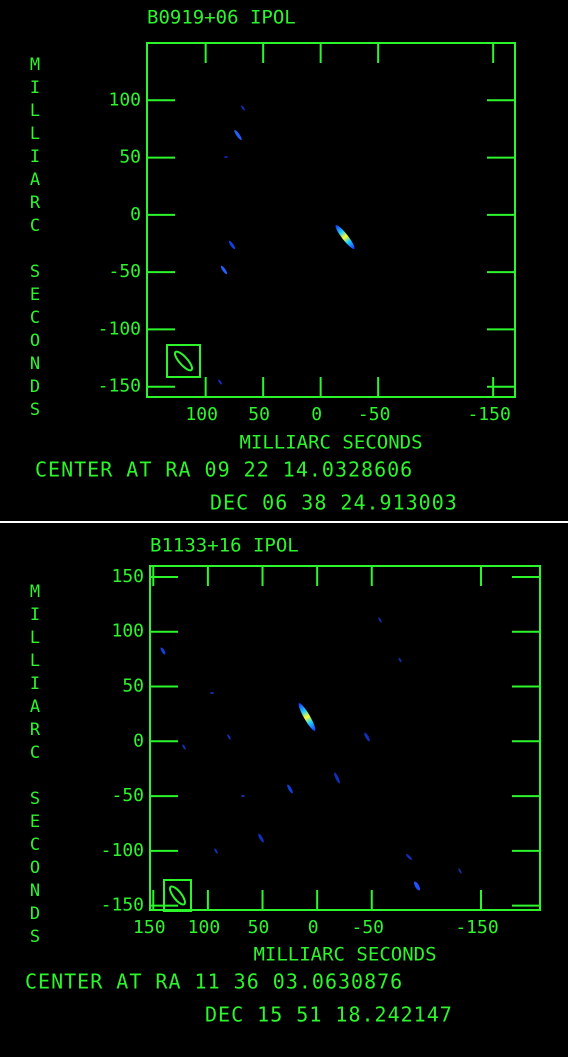 The width and height of the screenshot is (568, 1057). Describe the element at coordinates (329, 1015) in the screenshot. I see `caption: DEC 15 51 18.242147` at that location.